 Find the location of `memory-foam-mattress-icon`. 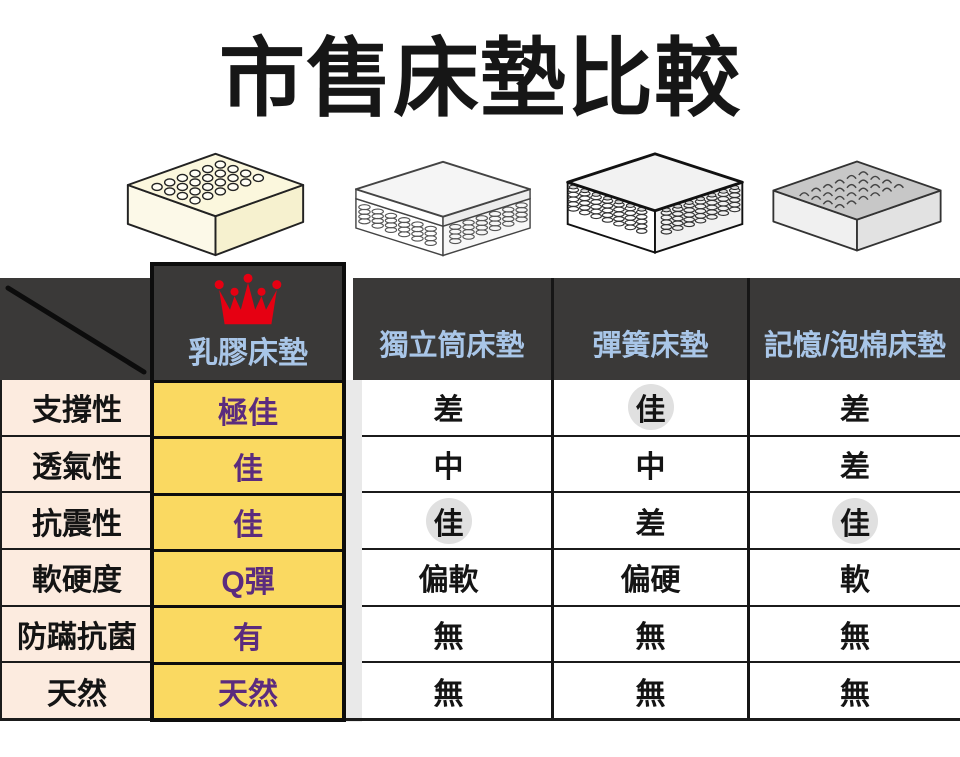

memory-foam-mattress-icon is located at coordinates (857, 206).